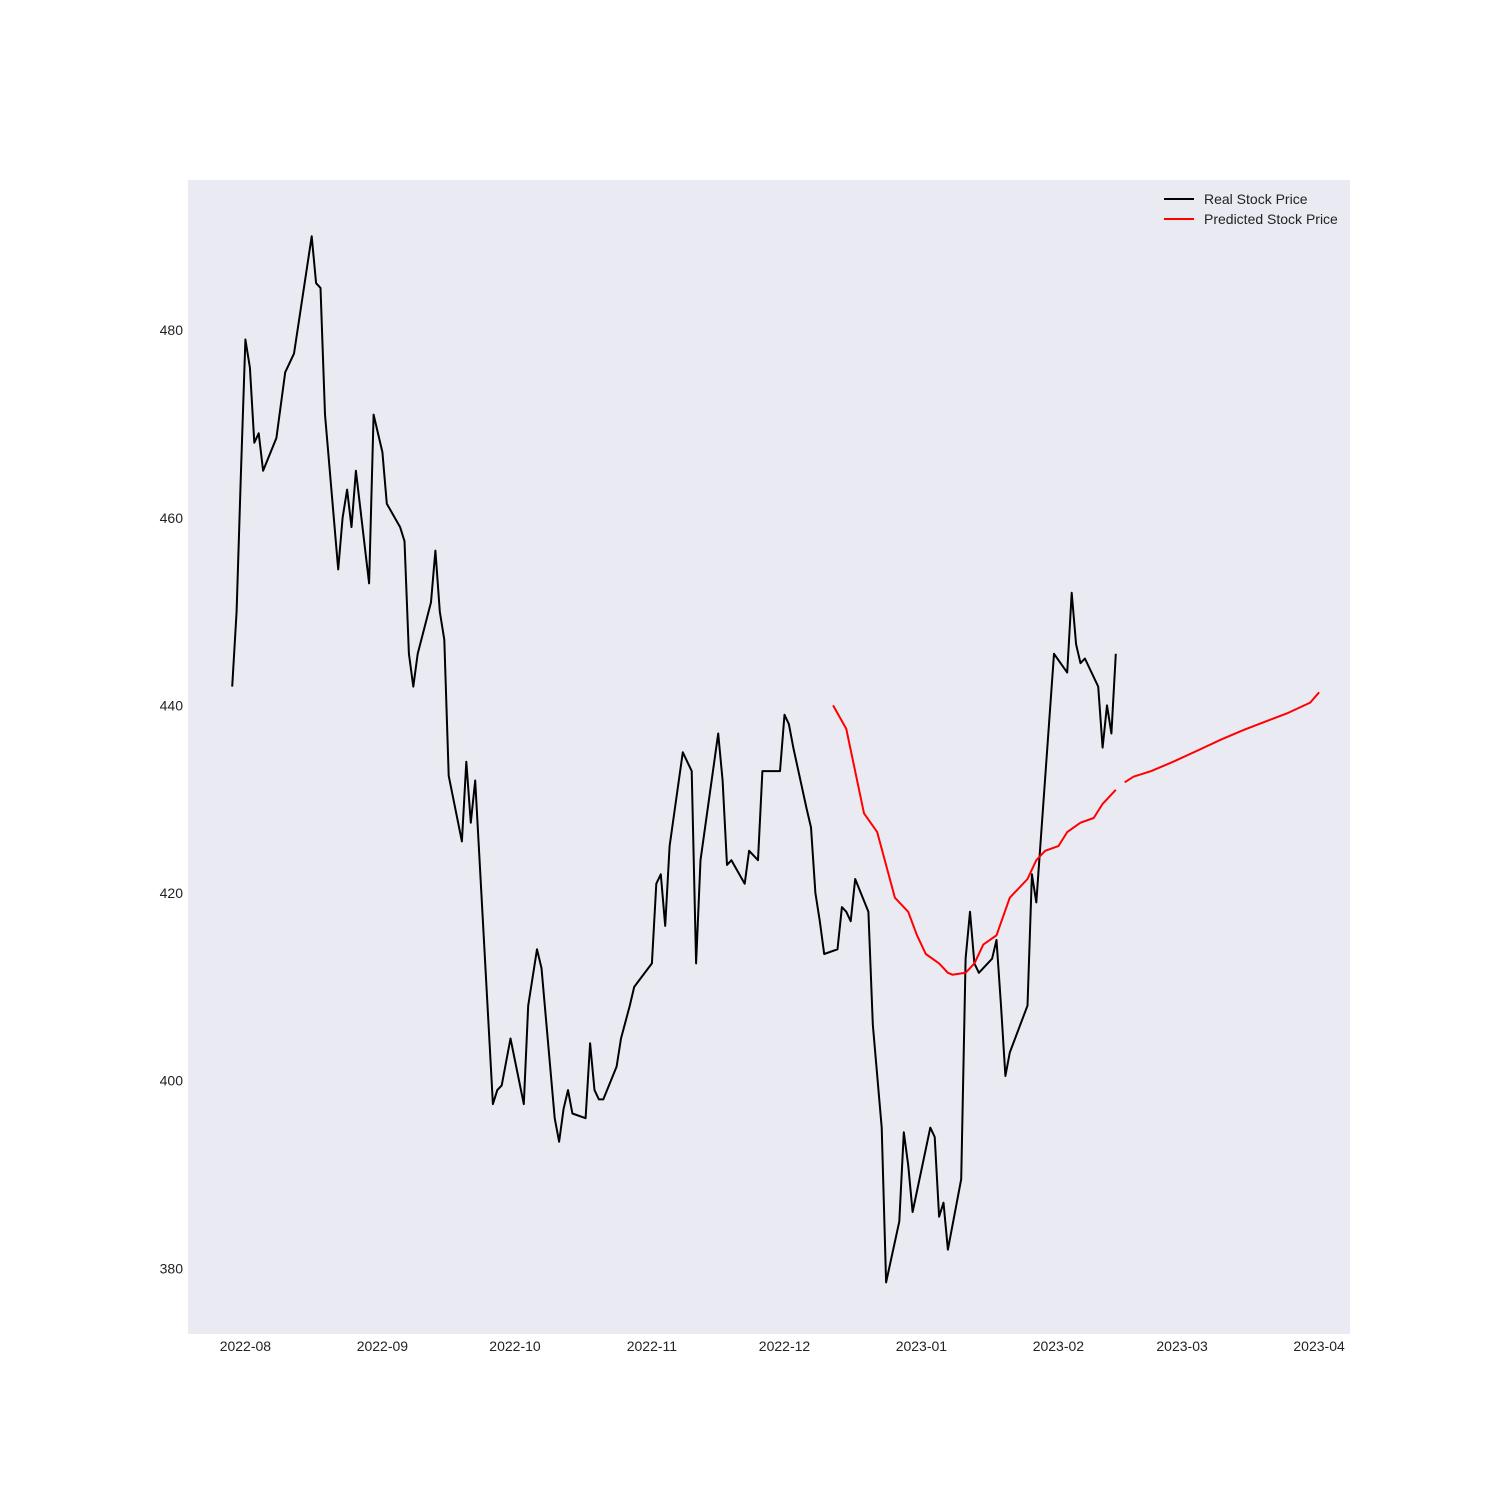 The height and width of the screenshot is (1500, 1500). I want to click on y-tick-label: 380, so click(172, 1268).